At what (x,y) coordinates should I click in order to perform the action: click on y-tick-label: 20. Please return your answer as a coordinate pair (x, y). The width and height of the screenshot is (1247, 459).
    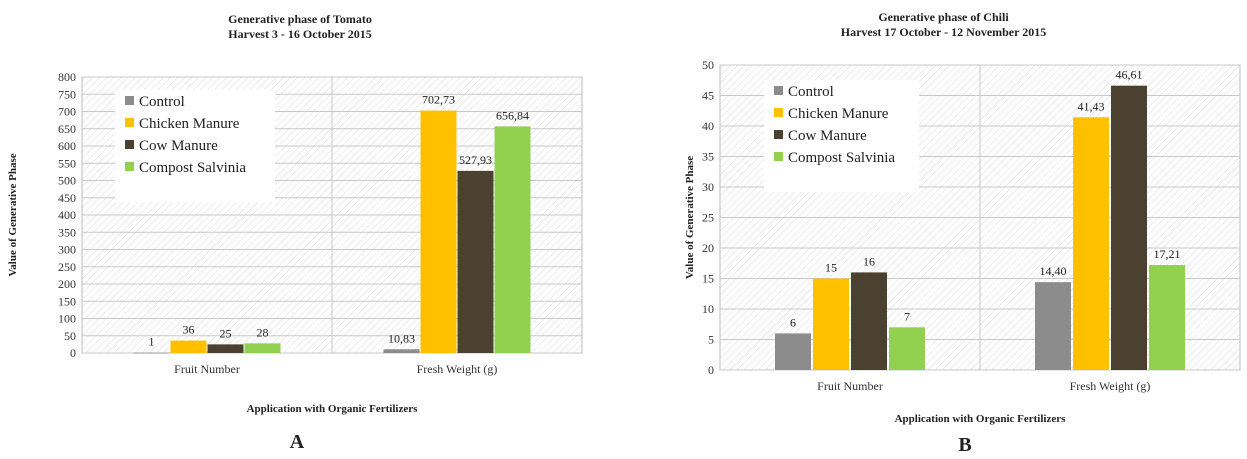
    Looking at the image, I should click on (708, 248).